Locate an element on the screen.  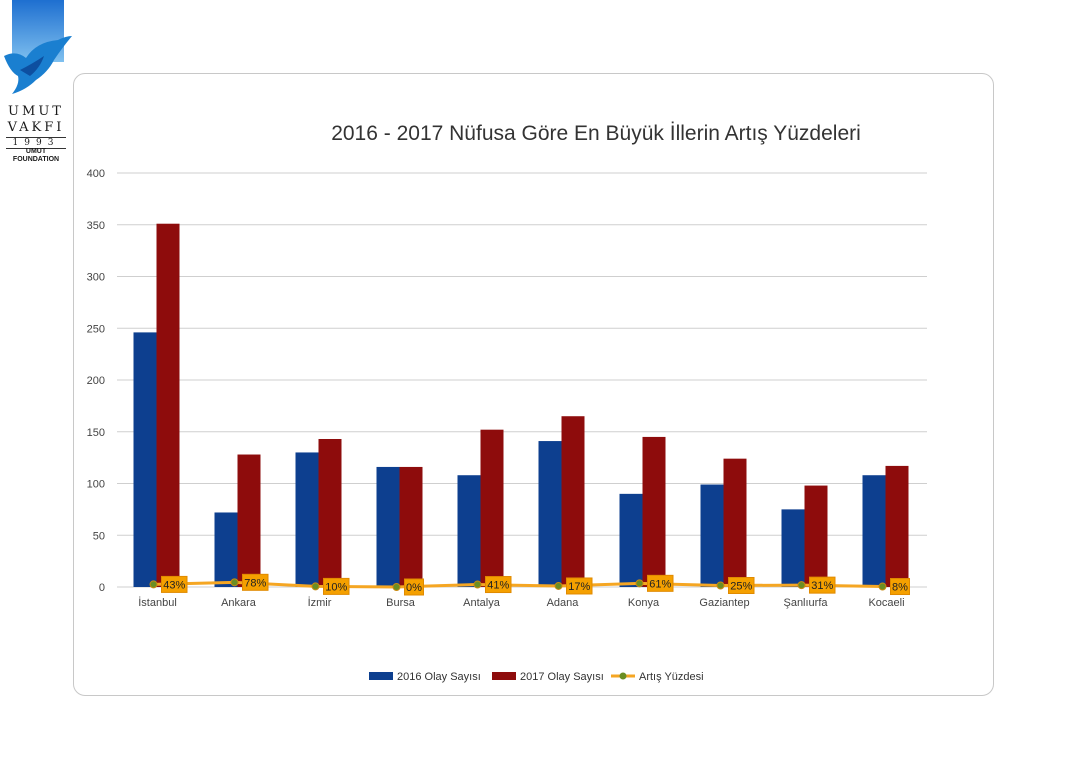
x-tick-label: Antalya is located at coordinates (482, 603).